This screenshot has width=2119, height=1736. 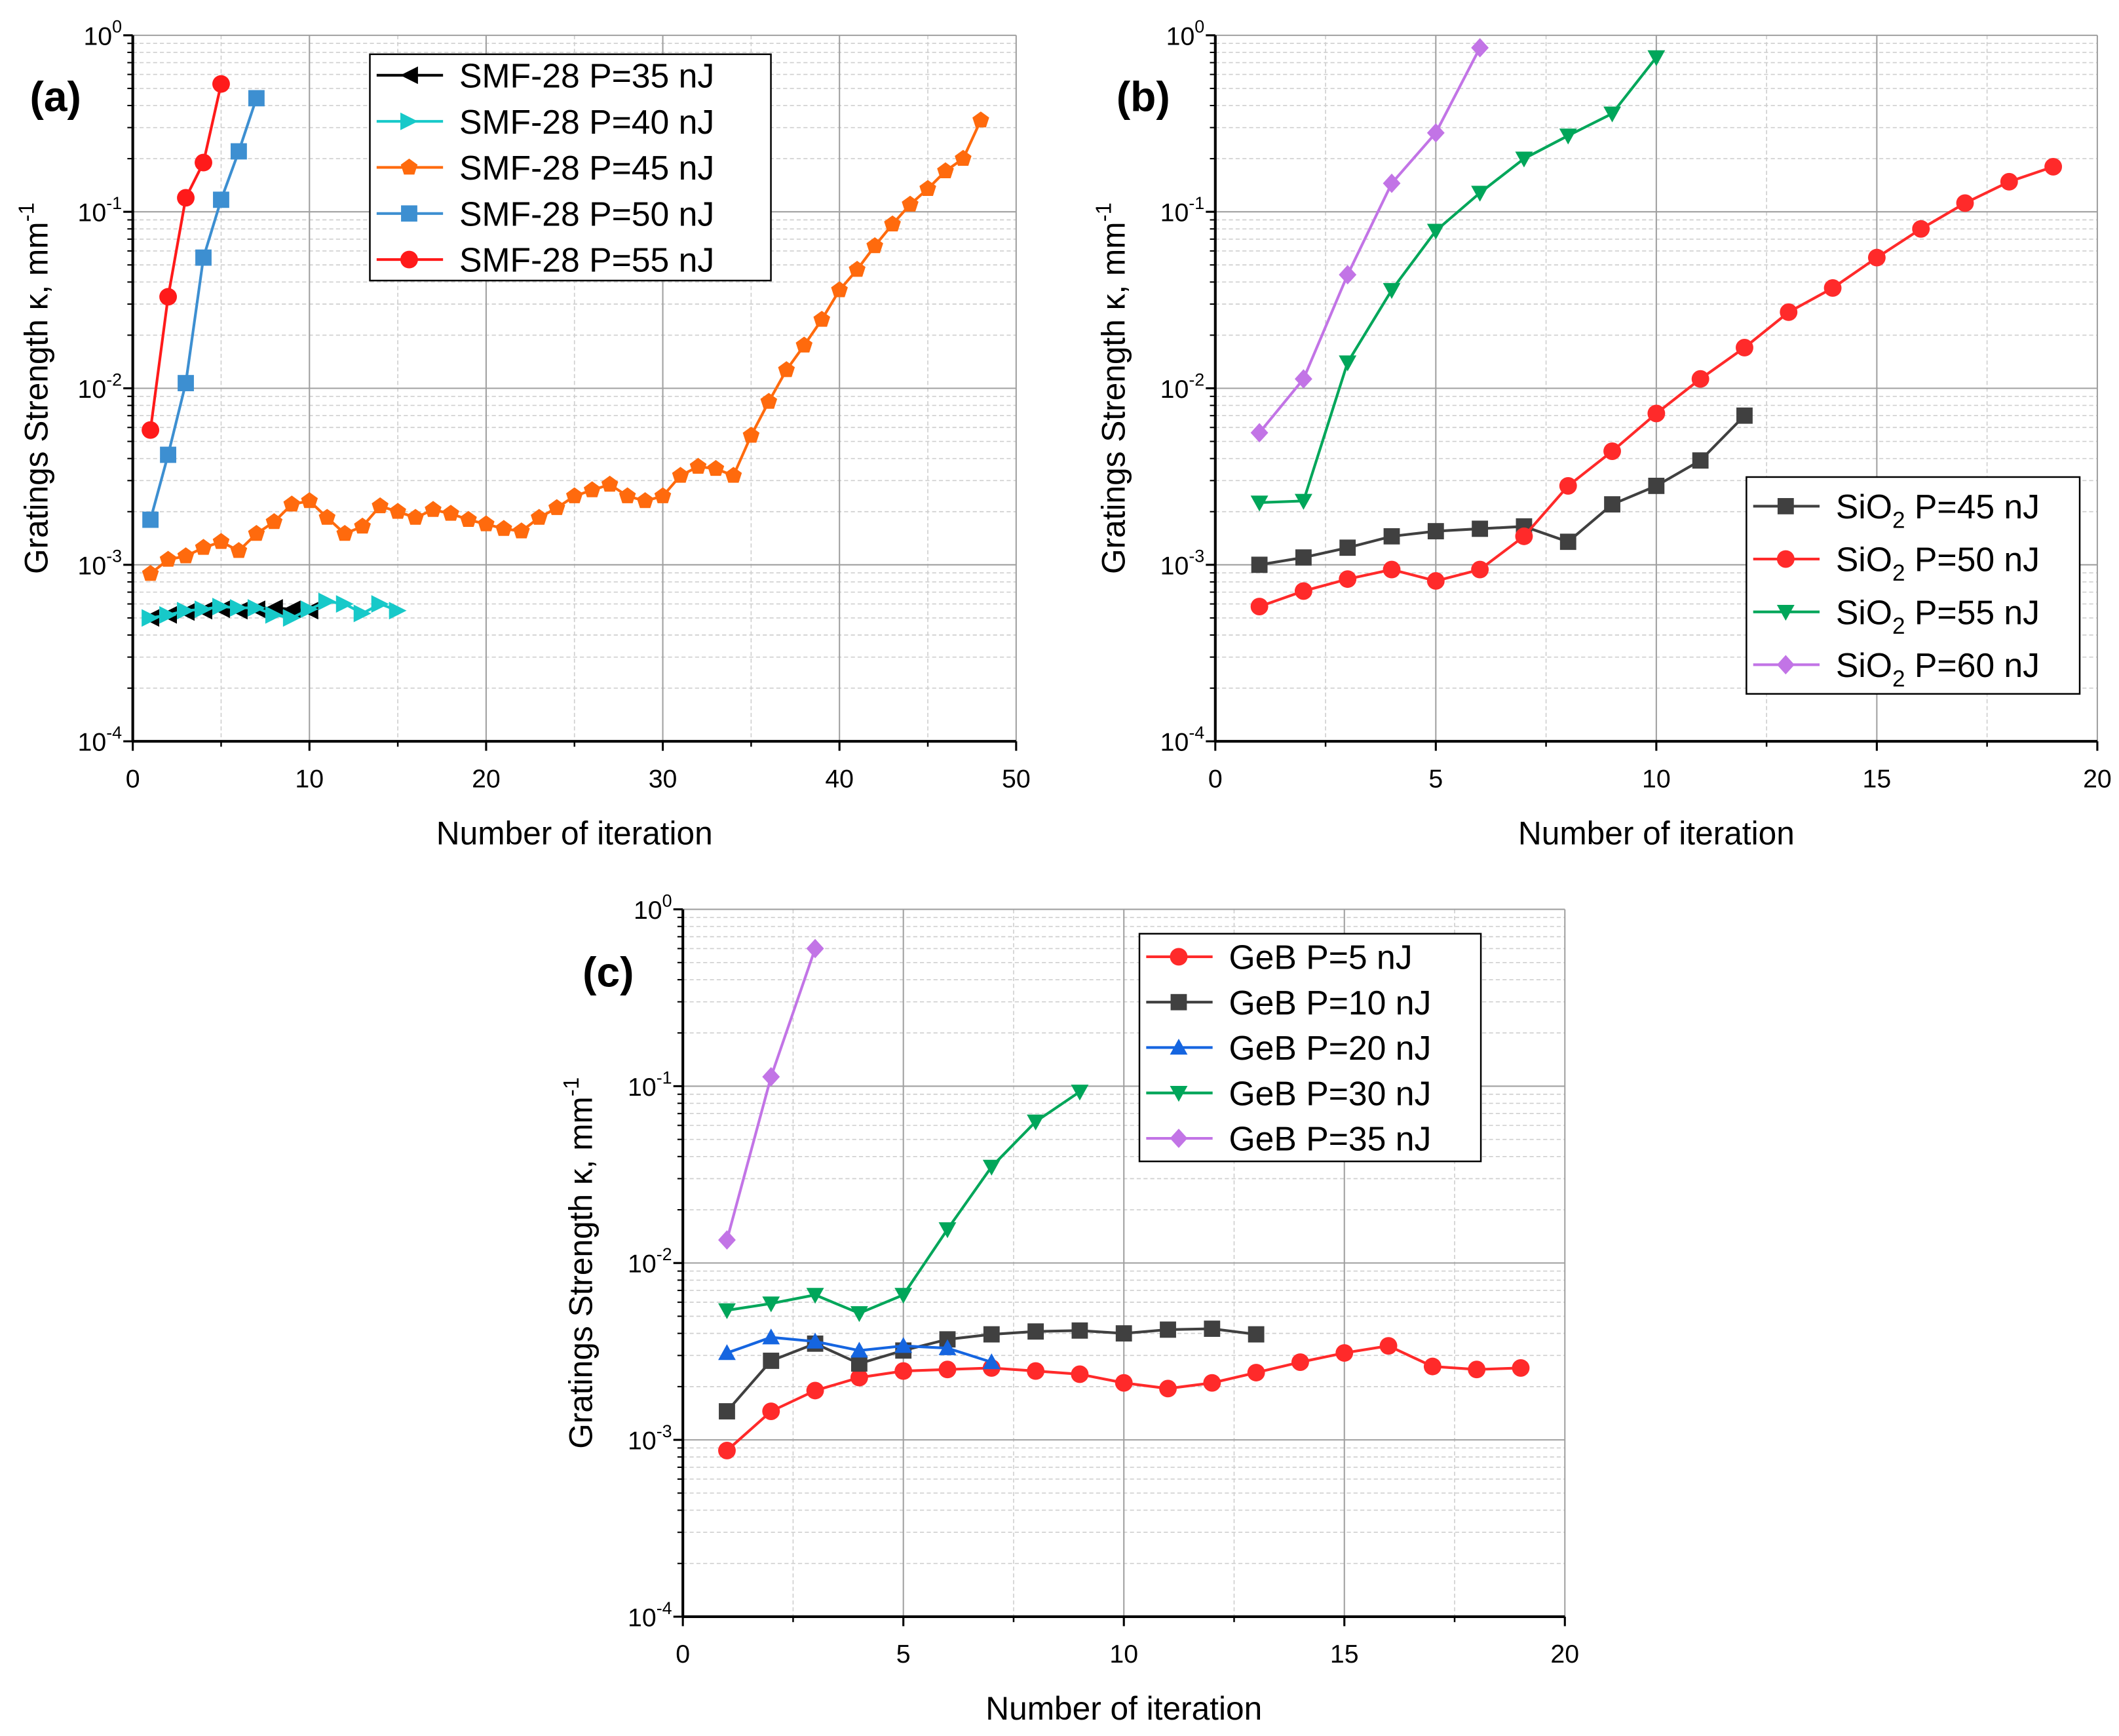 I want to click on y-tick-label: 10⁻⁴, so click(x=1182, y=740).